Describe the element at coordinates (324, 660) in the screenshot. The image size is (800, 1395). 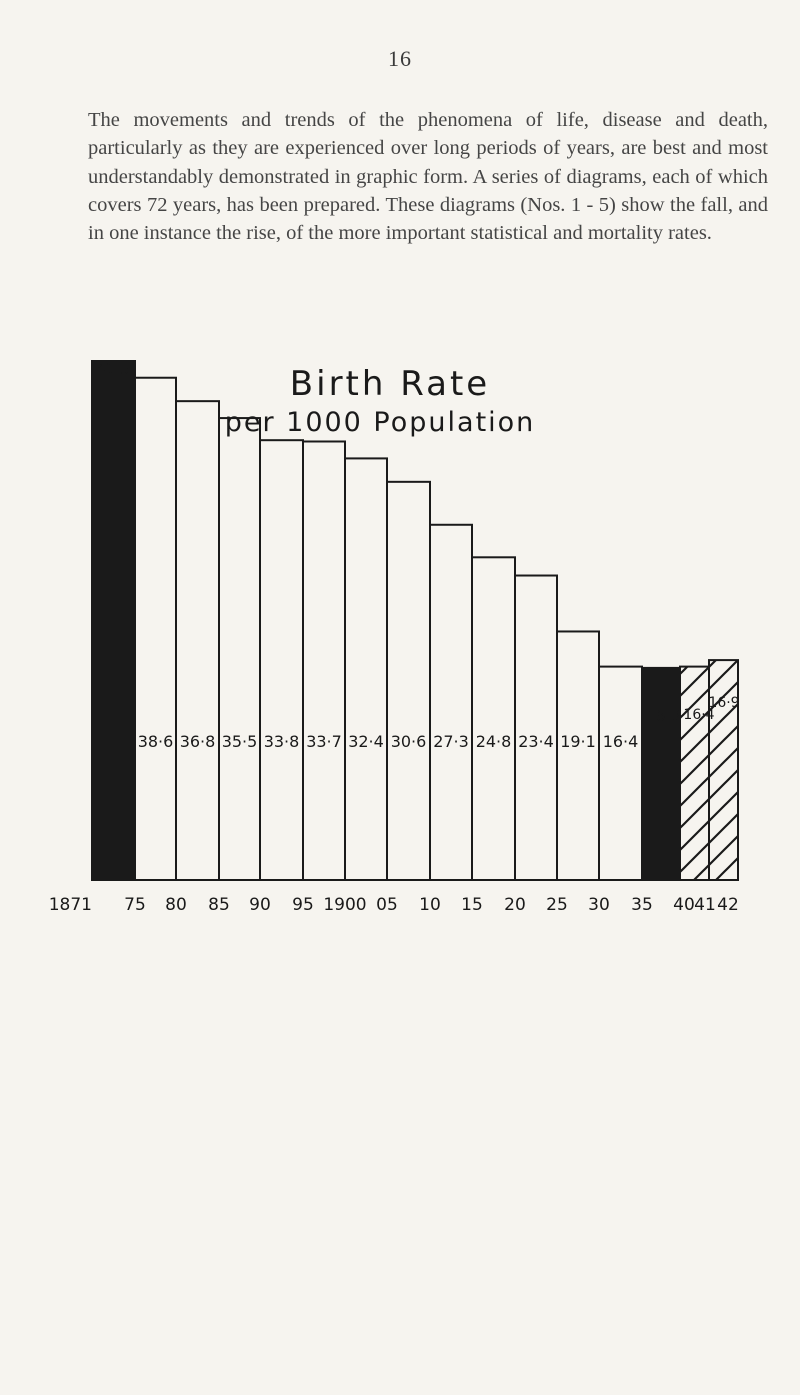
I see `bar-1896-1900` at that location.